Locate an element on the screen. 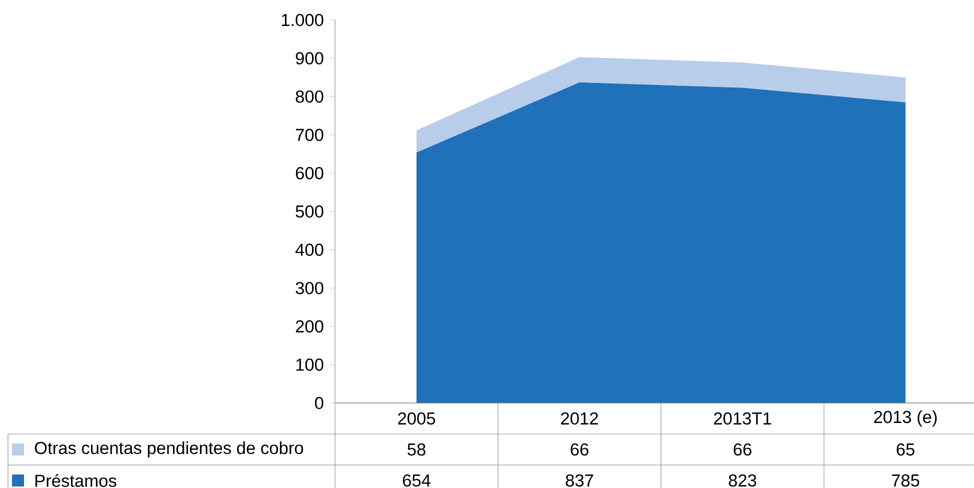  data-label: 837 is located at coordinates (580, 480).